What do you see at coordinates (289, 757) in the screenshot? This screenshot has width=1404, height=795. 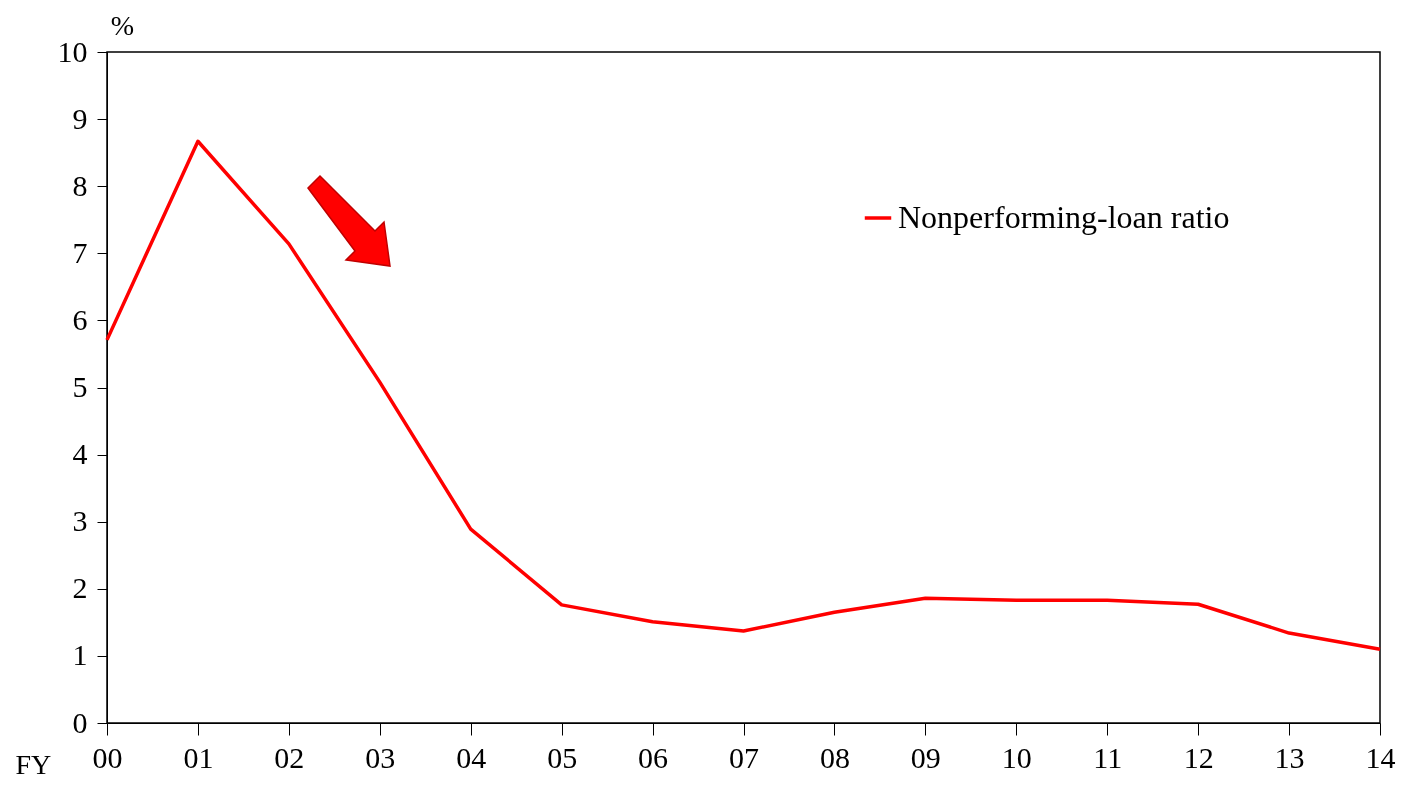 I see `x-tick-label: 02` at bounding box center [289, 757].